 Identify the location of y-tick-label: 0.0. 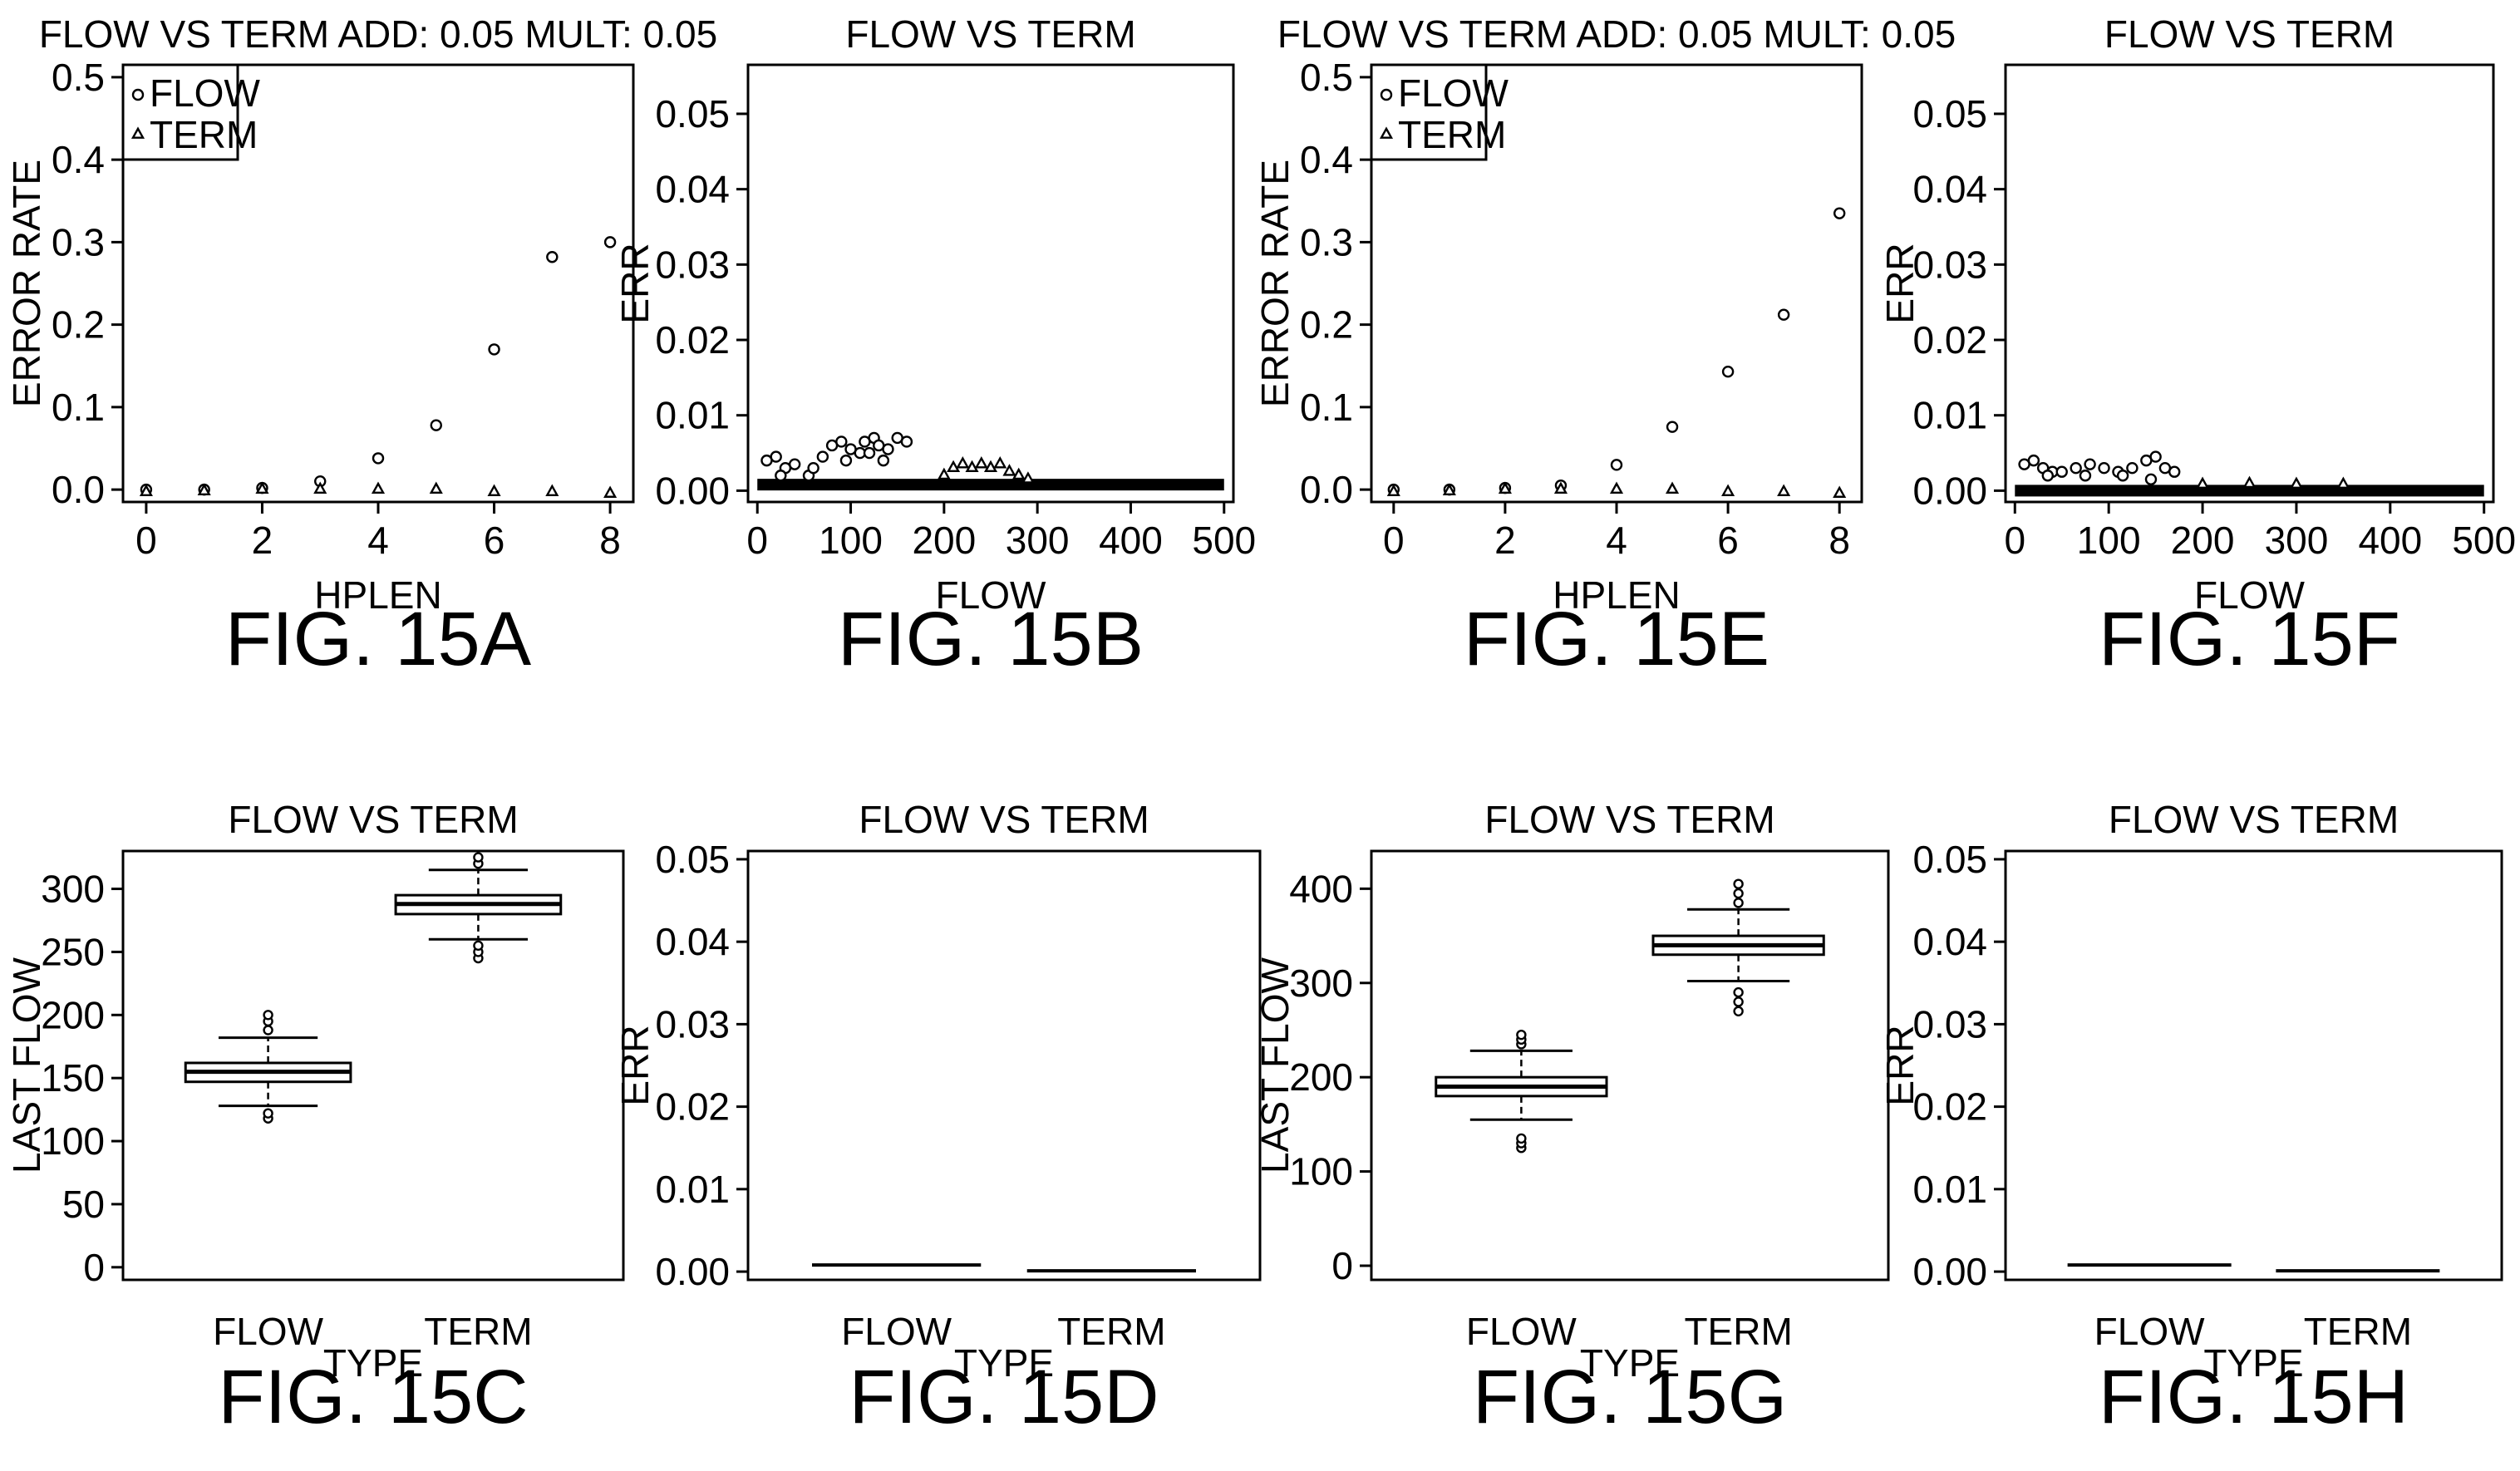
(78, 490).